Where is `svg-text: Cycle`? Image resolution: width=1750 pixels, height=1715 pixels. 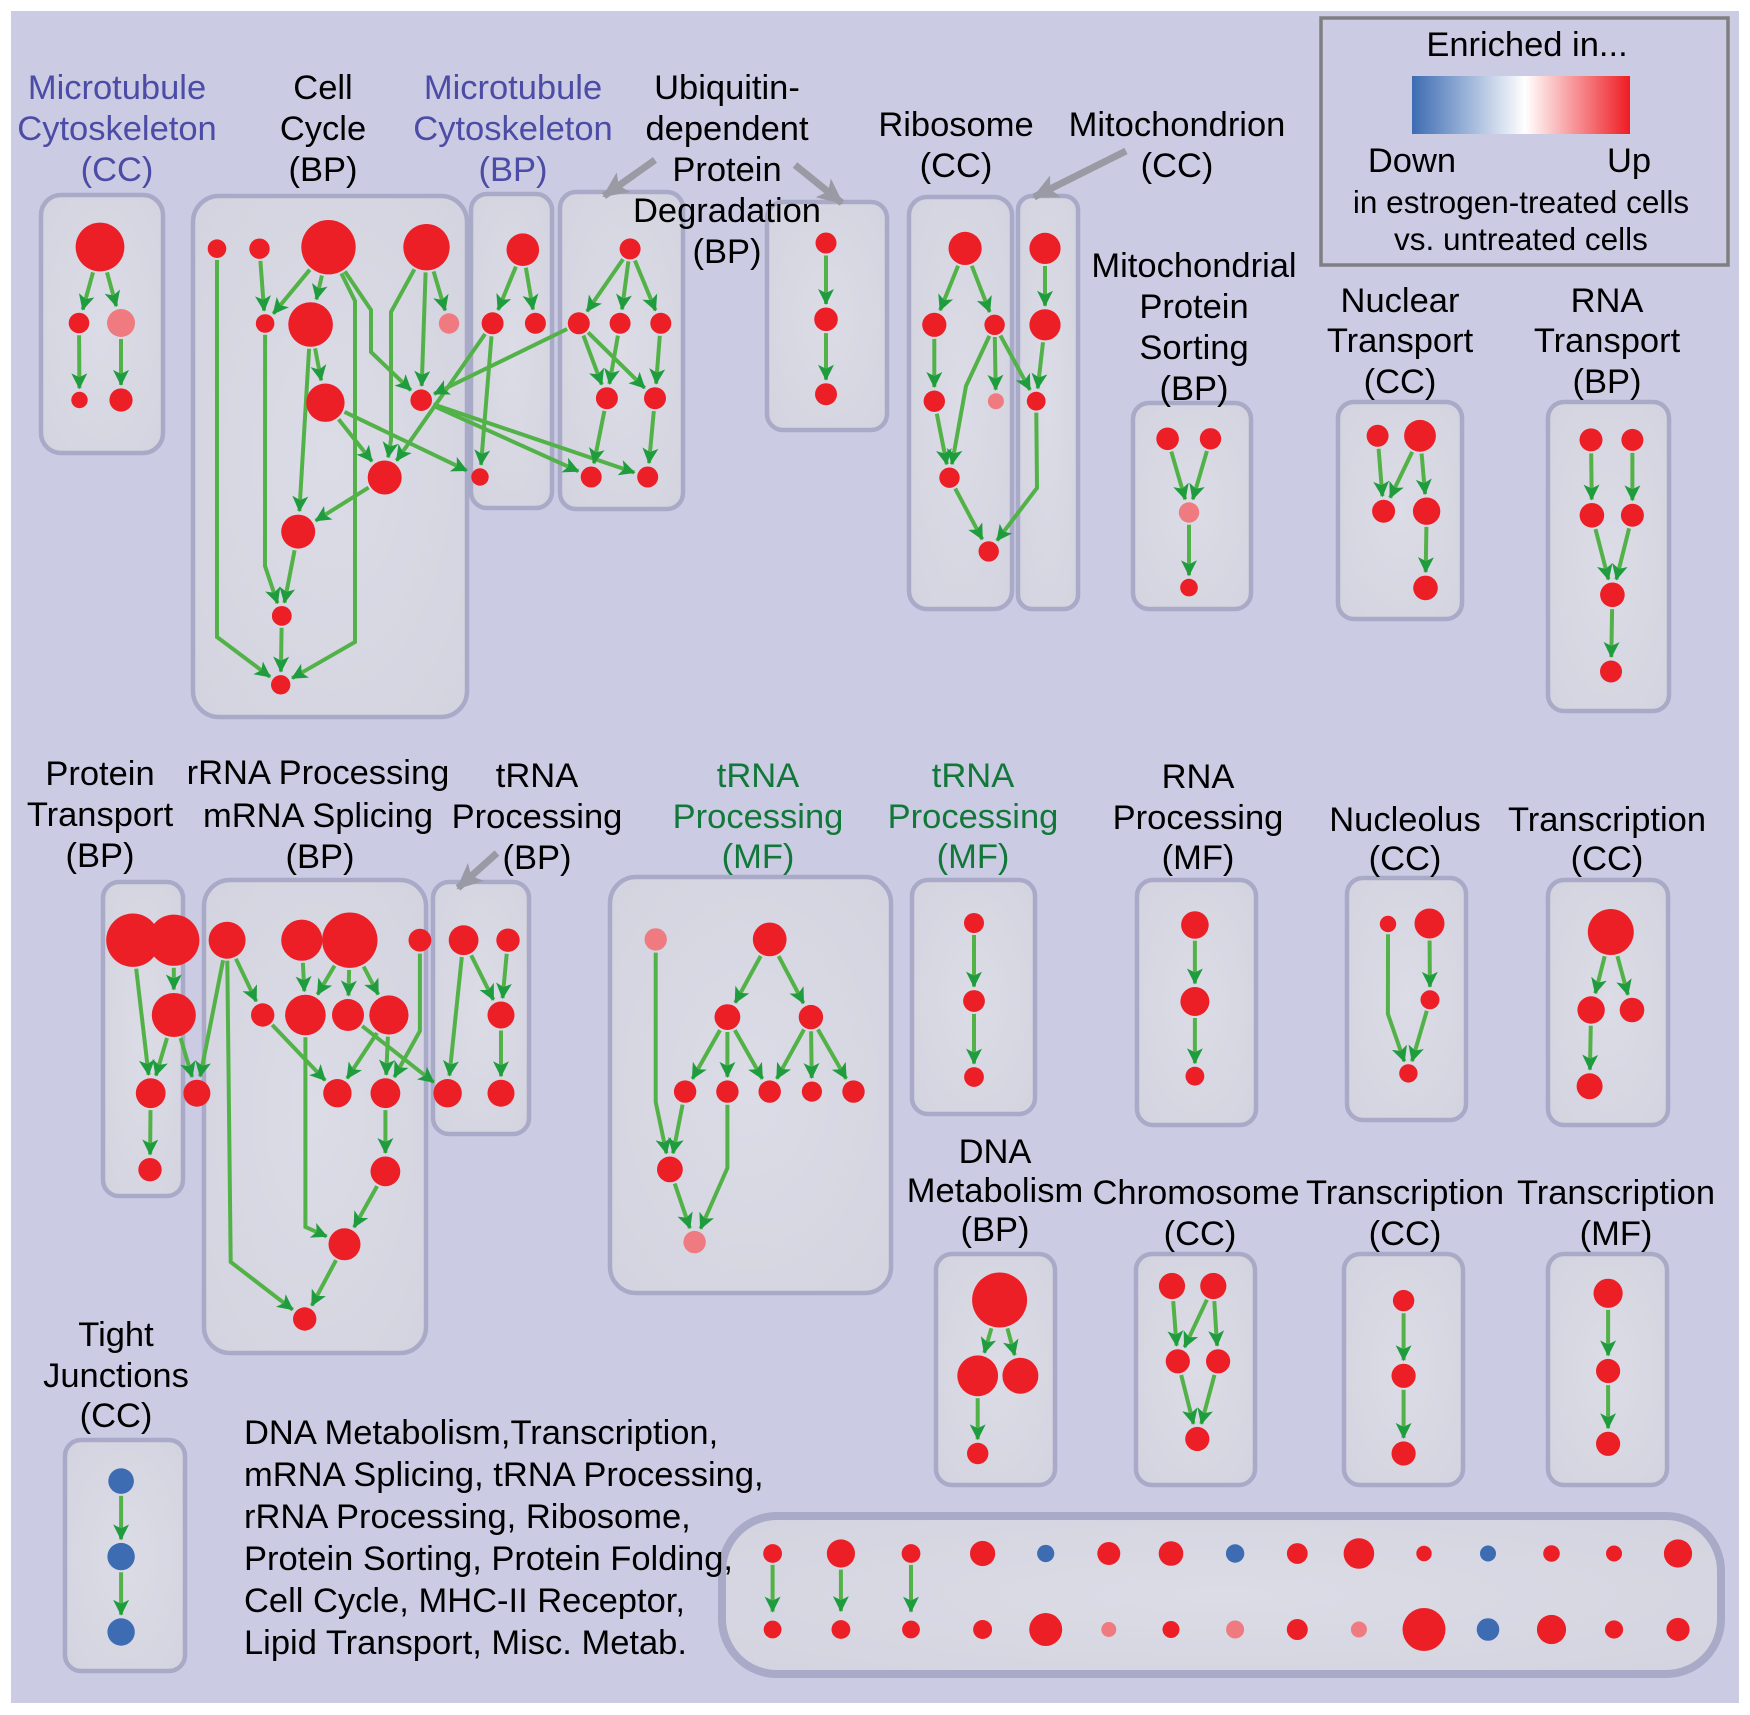 svg-text: Cycle is located at coordinates (323, 129).